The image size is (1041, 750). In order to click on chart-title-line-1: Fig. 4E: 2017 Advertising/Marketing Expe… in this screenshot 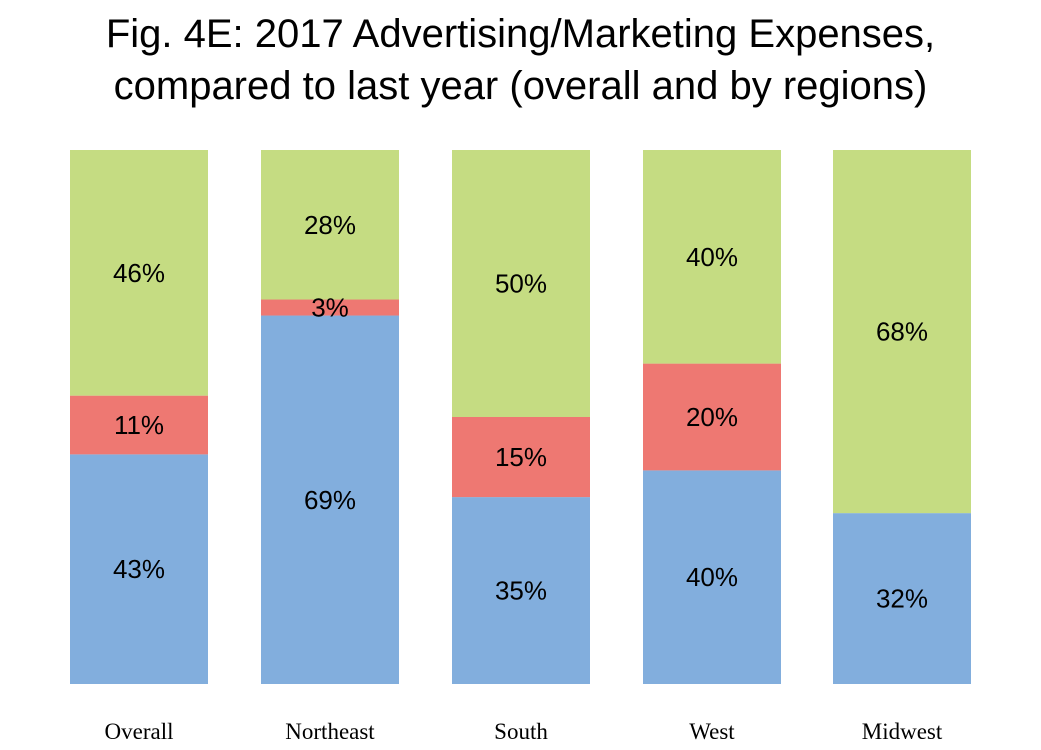, I will do `click(520, 34)`.